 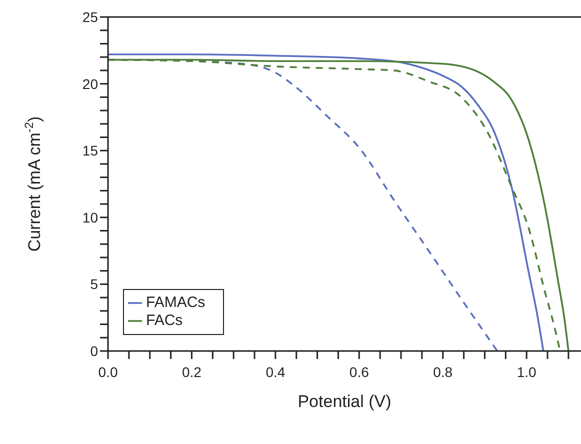 I want to click on x-tick-label: 0.4, so click(x=276, y=372).